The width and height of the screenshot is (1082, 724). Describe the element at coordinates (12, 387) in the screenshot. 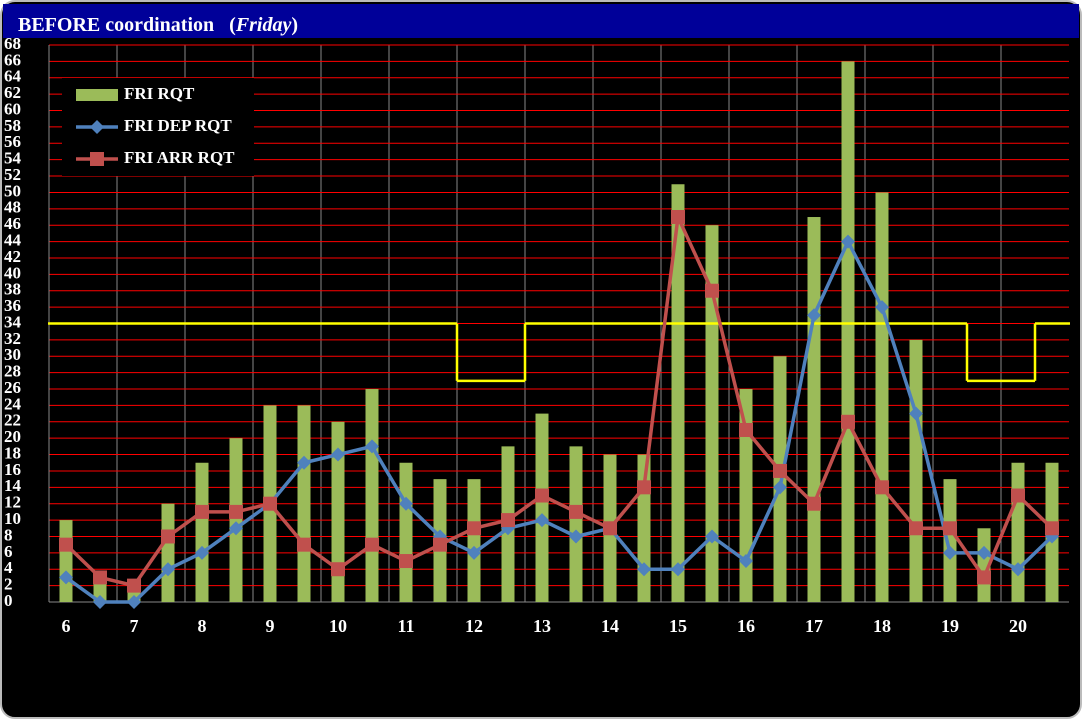

I see `y-tick-label: 26` at that location.